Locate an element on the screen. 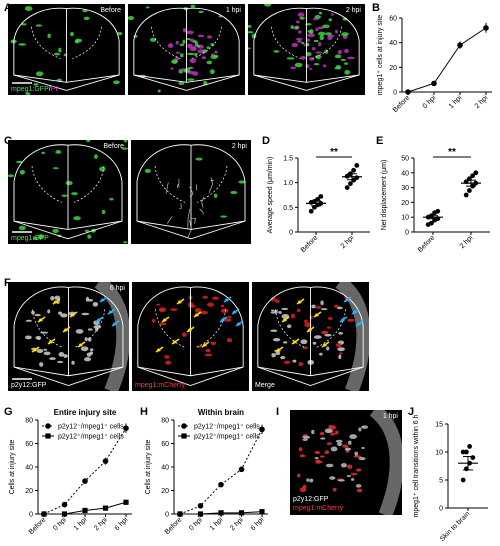  y-tick-label: 1.0 is located at coordinates (288, 183).